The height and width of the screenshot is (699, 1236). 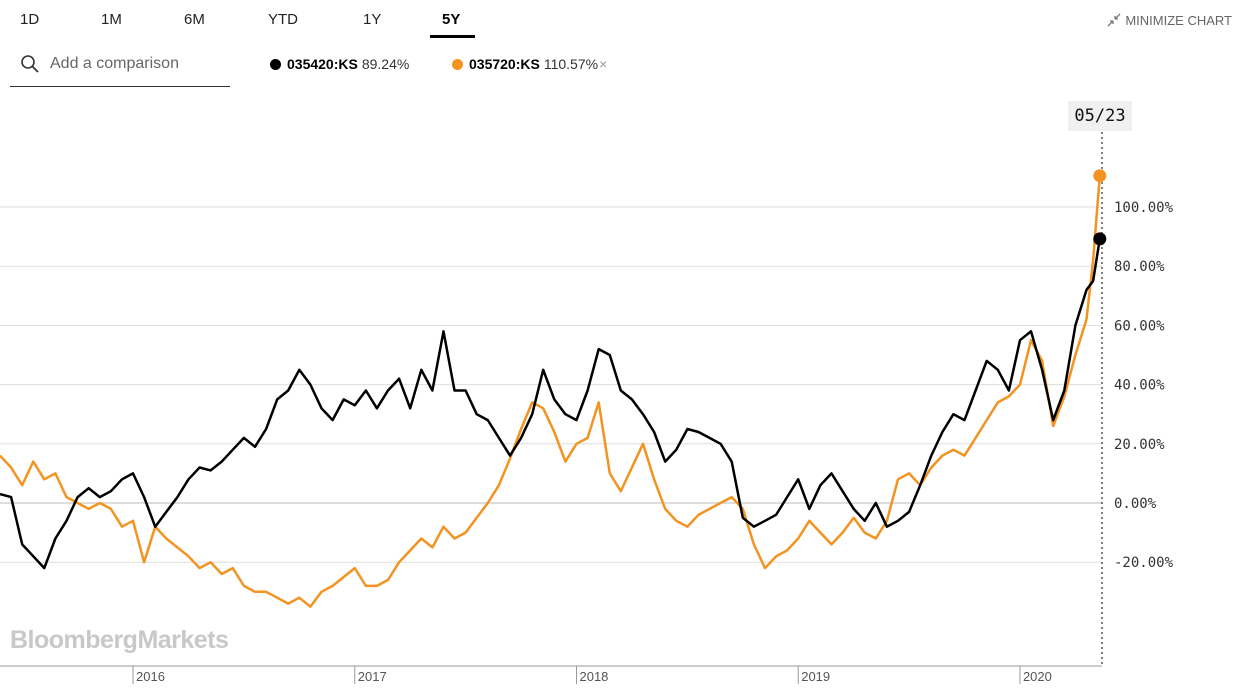 I want to click on active-tab-indicator, so click(x=452, y=36).